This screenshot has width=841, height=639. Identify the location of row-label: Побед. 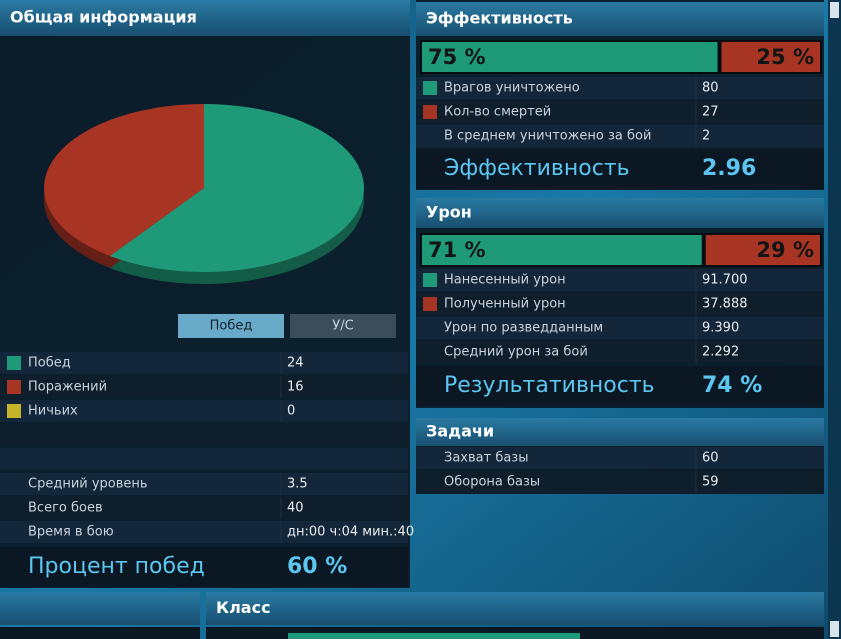
(49, 363).